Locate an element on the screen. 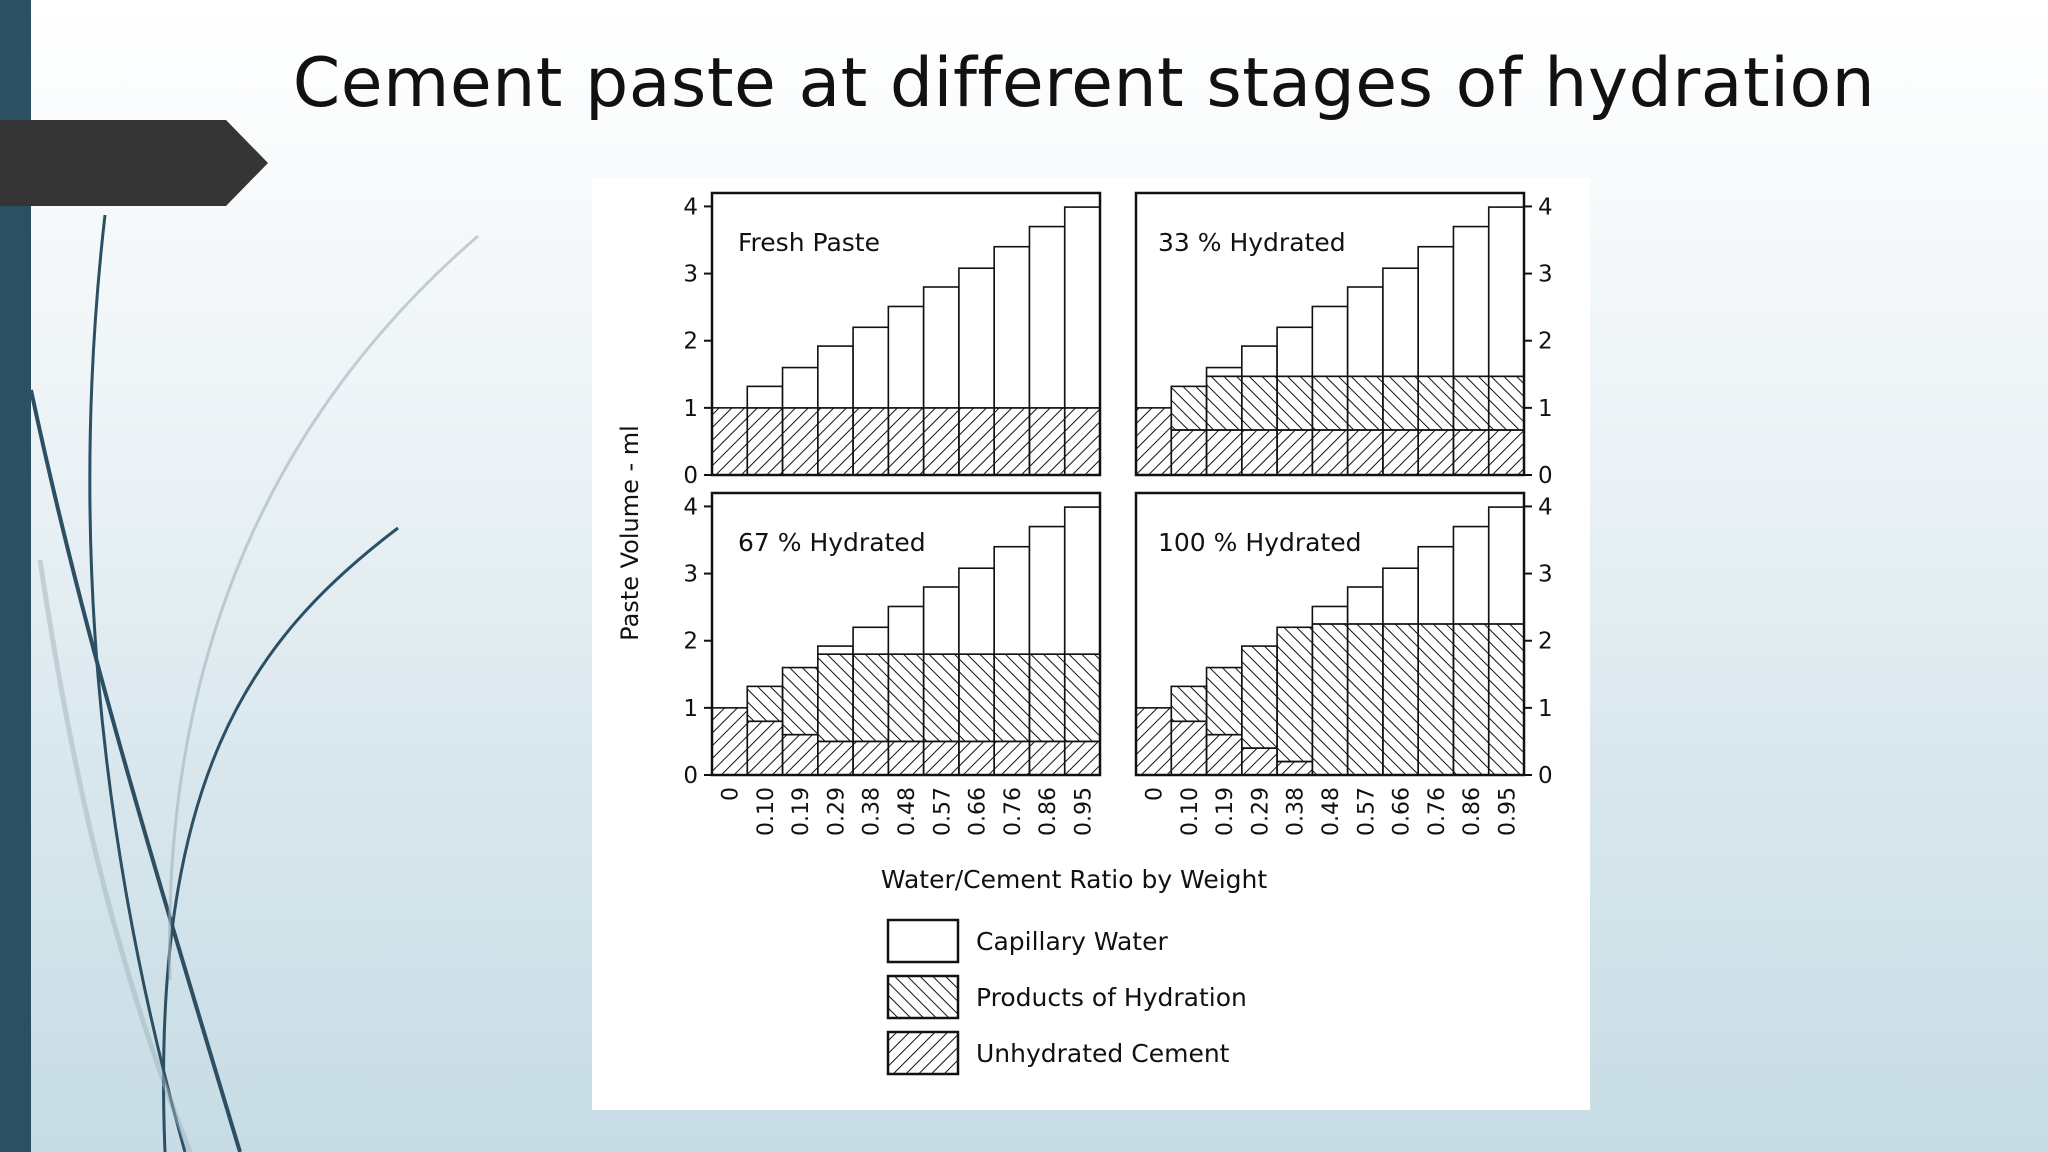 The width and height of the screenshot is (2048, 1152). y-tick-label: 1 is located at coordinates (1545, 709).